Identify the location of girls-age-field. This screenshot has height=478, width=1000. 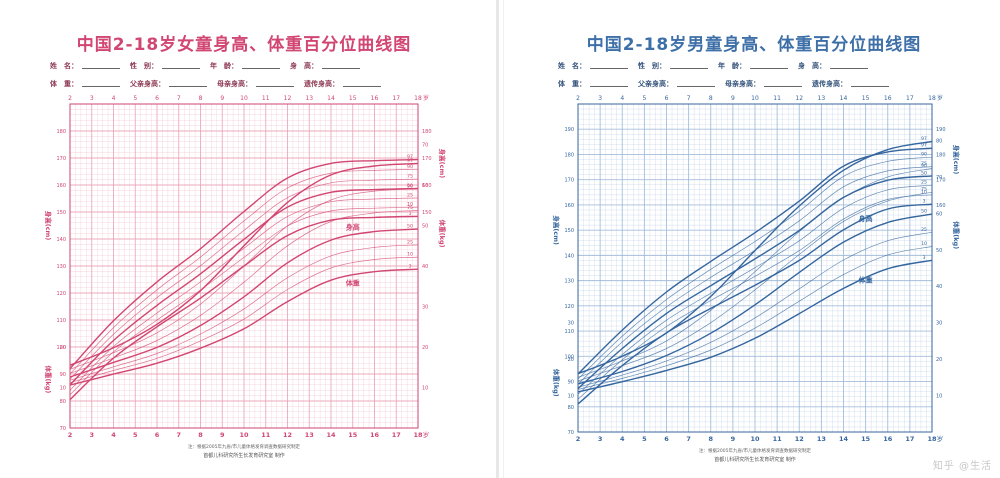
(261, 65).